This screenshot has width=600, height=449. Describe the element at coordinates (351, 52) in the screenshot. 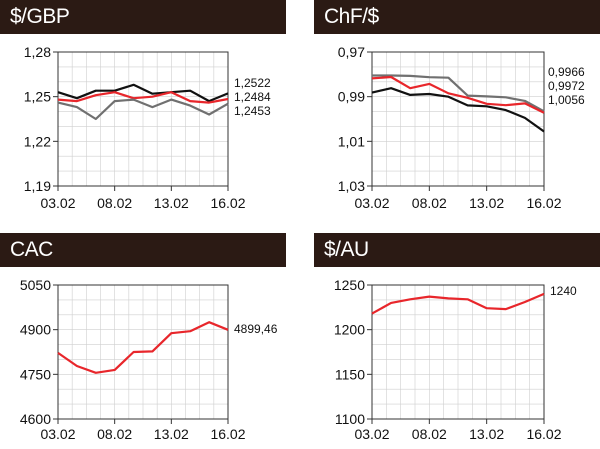

I see `y-tick-label: 0,97` at that location.